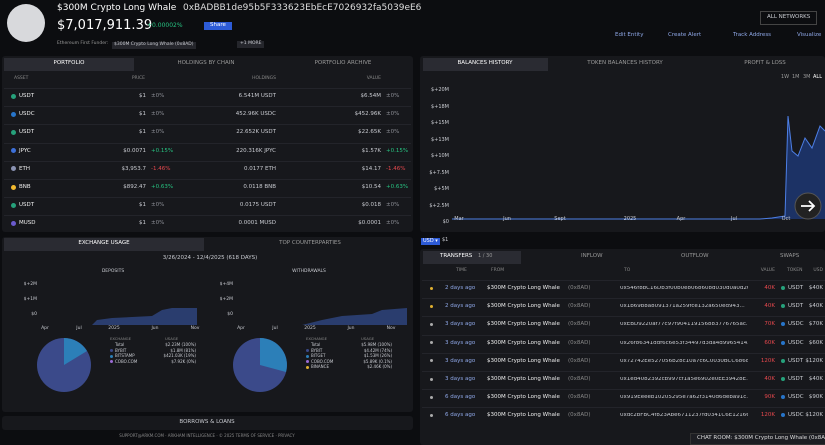  I want to click on column-header: FROM, so click(498, 270).